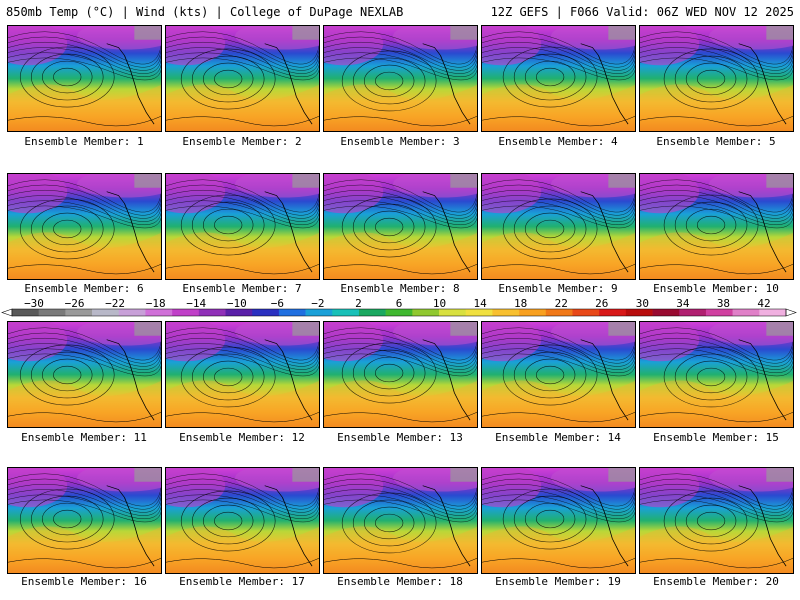 The height and width of the screenshot is (600, 800). I want to click on scale-label: −2, so click(317, 304).